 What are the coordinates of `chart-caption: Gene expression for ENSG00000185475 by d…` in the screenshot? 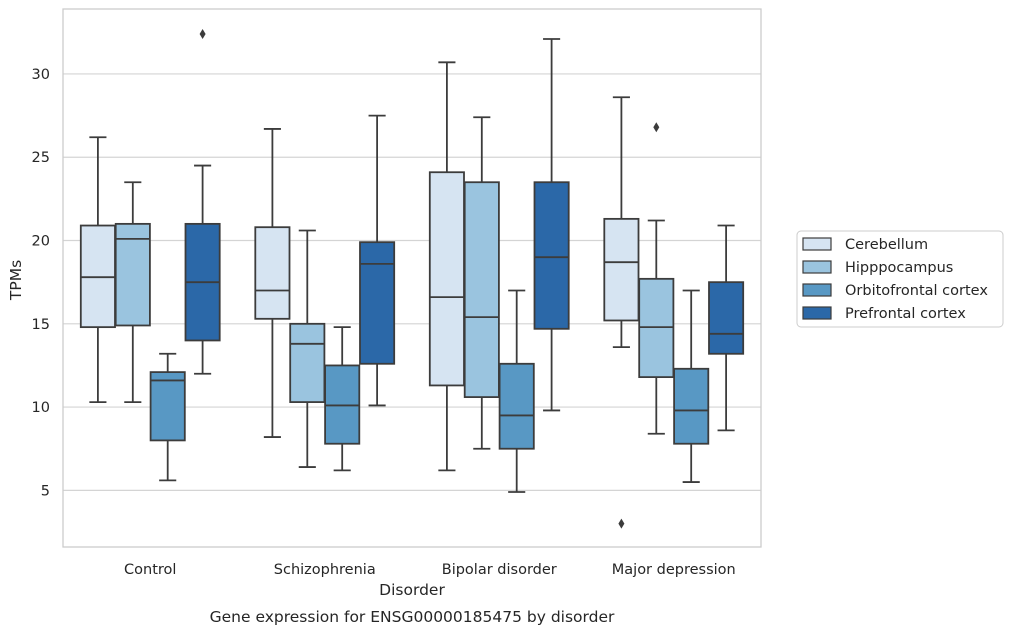 It's located at (412, 617).